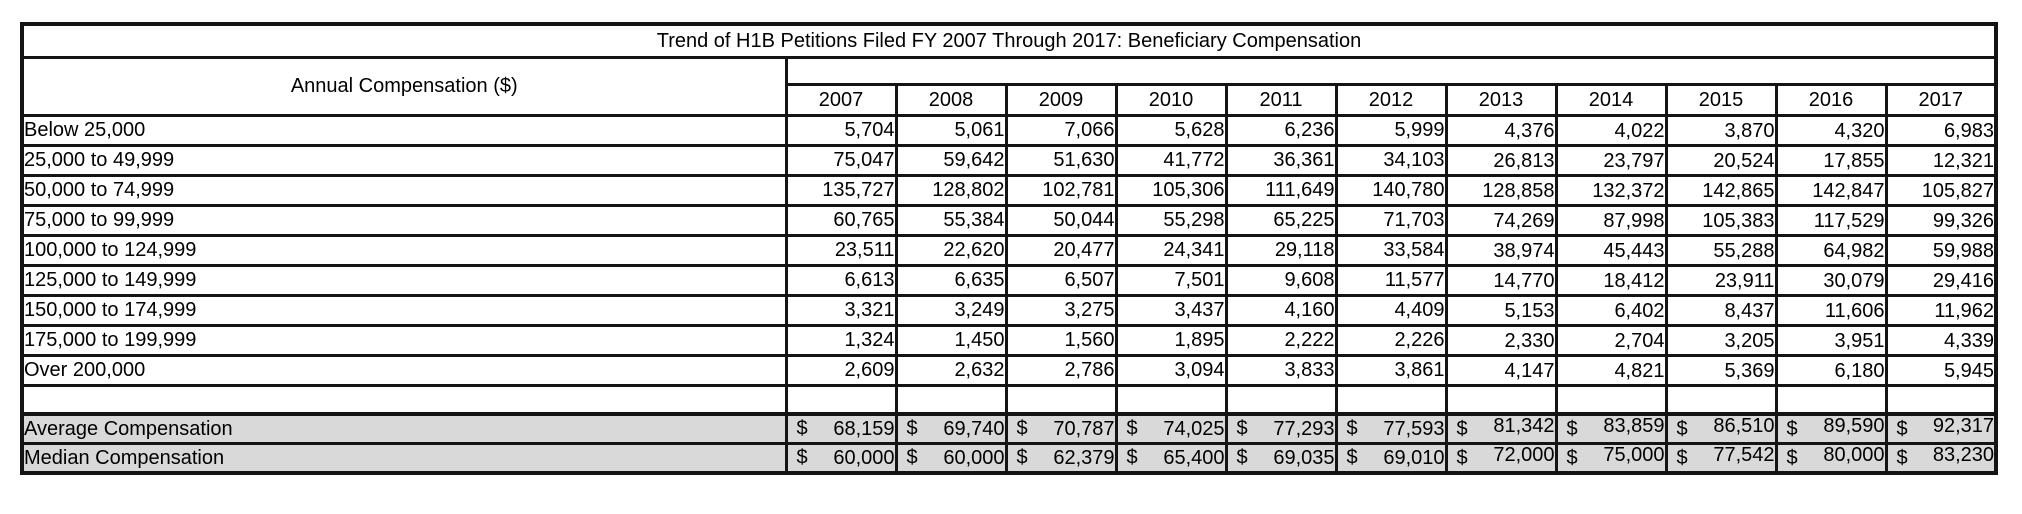  I want to click on summary-value-cell: $60,000, so click(951, 458).